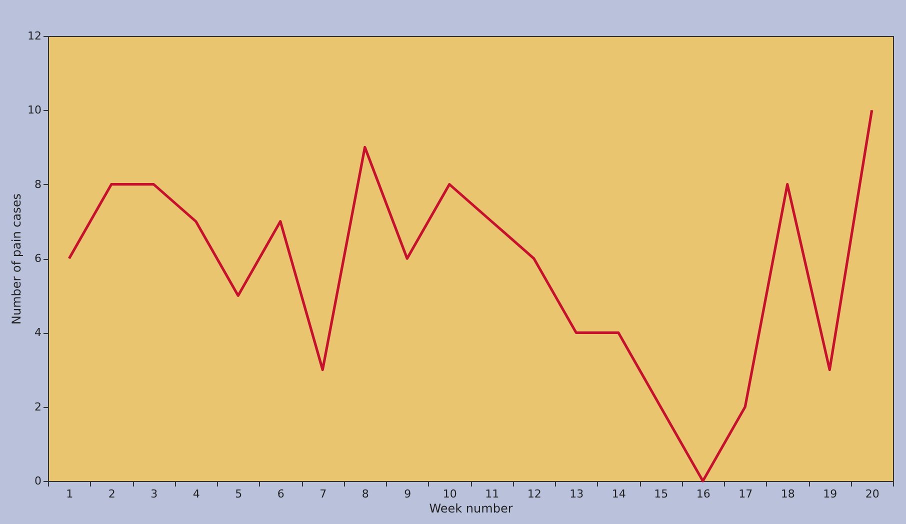 This screenshot has width=906, height=524. Describe the element at coordinates (280, 494) in the screenshot. I see `x-tick-label: 6` at that location.